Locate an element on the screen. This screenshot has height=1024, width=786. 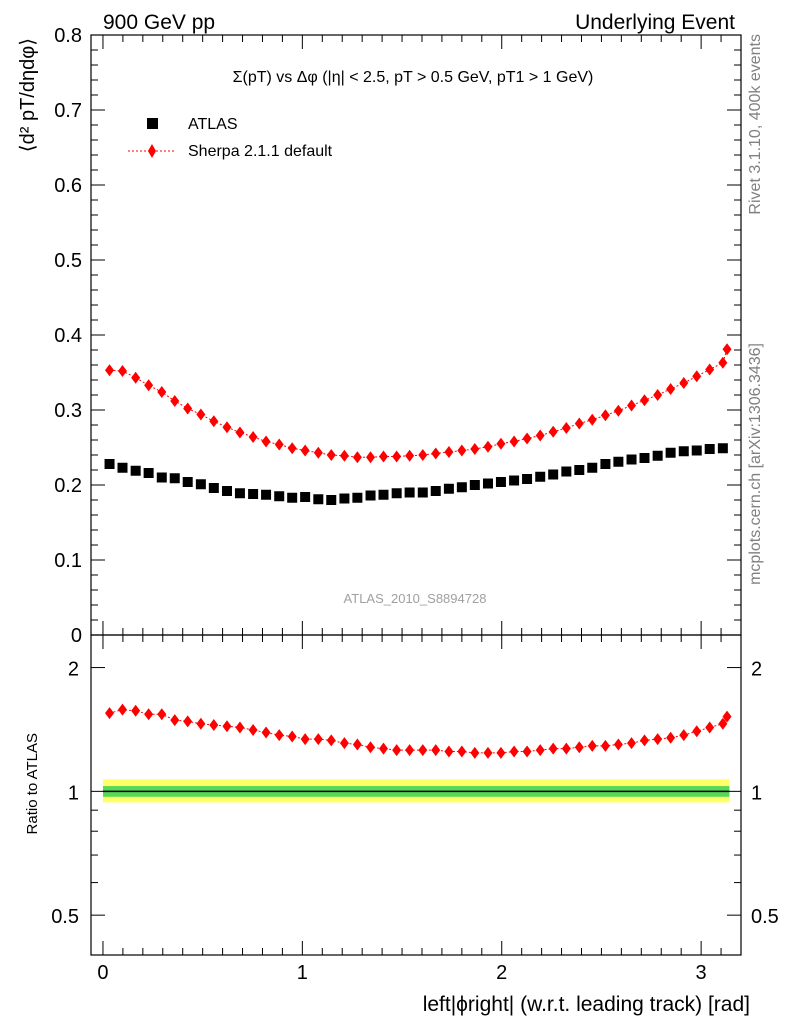
main-y-tick-label: 0.2 is located at coordinates (68, 486).